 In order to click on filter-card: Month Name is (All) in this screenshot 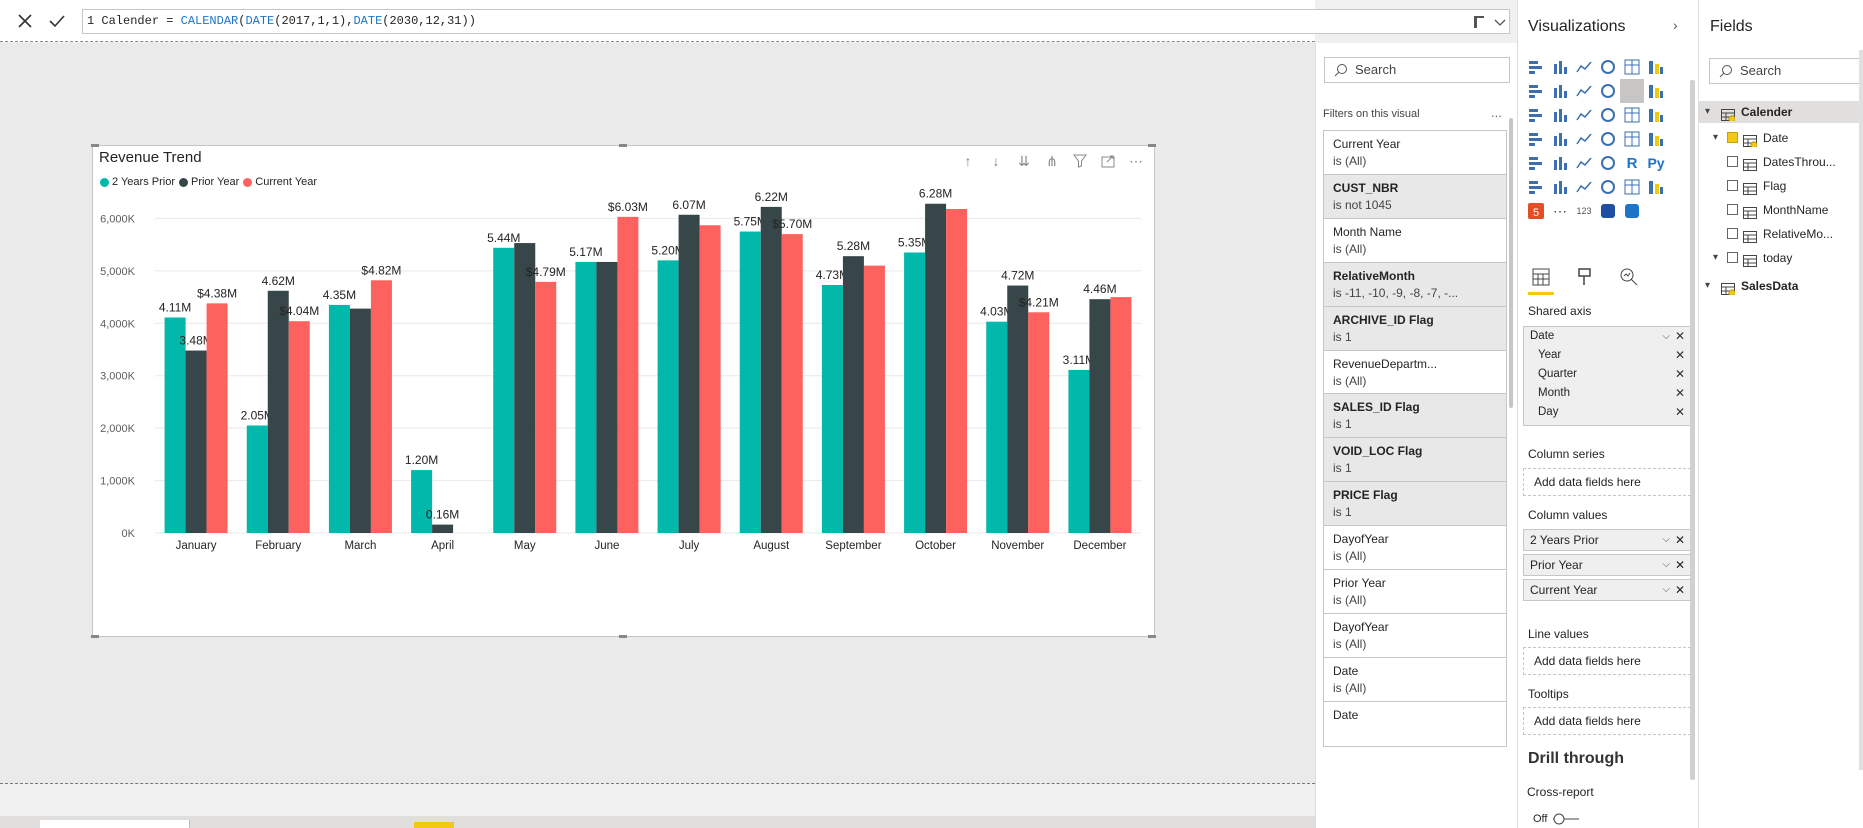, I will do `click(1415, 240)`.